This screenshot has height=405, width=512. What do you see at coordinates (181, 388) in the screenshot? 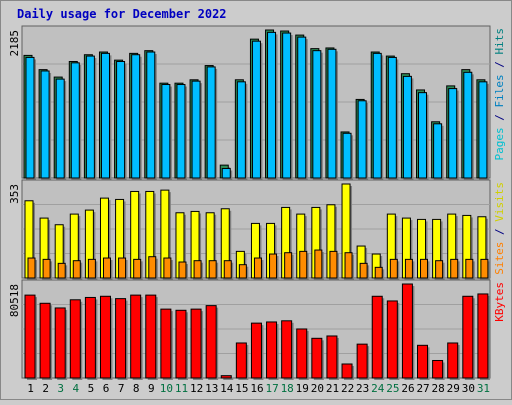
I see `x-tick-label: 11` at bounding box center [181, 388].